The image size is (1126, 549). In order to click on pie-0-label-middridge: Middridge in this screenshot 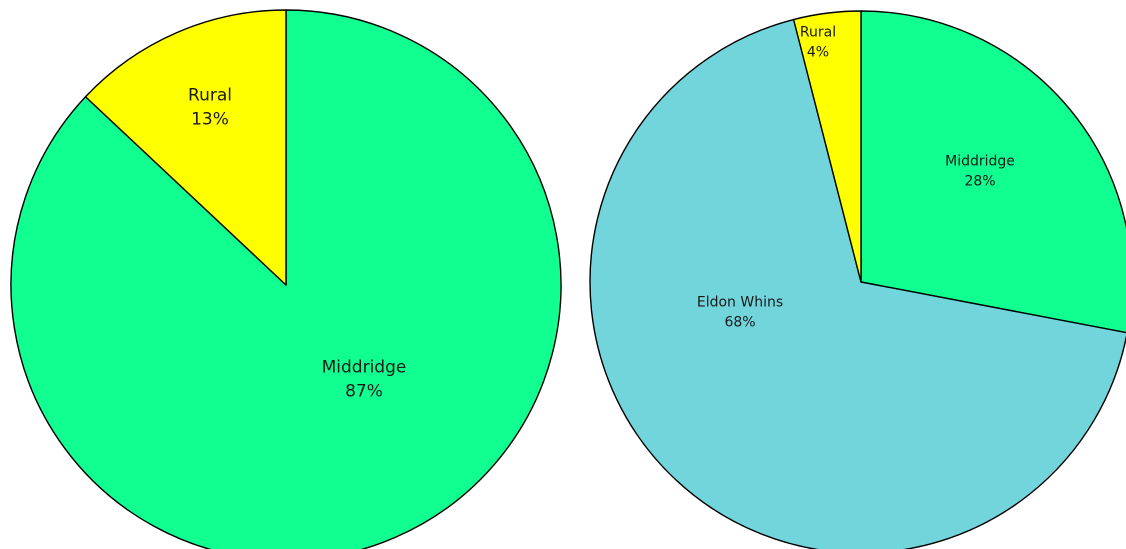, I will do `click(364, 368)`.